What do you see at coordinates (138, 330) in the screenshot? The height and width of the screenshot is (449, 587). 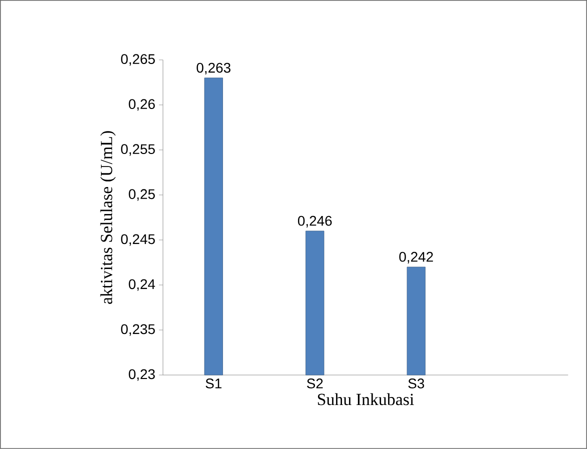 I see `y-tick-label: 0,235` at bounding box center [138, 330].